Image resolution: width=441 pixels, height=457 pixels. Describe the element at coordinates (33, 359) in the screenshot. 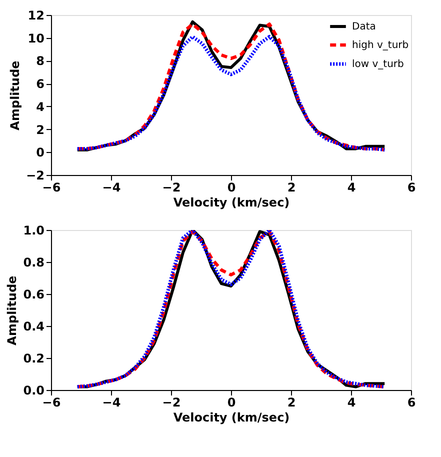

I see `y-tick-label: 0.2` at that location.